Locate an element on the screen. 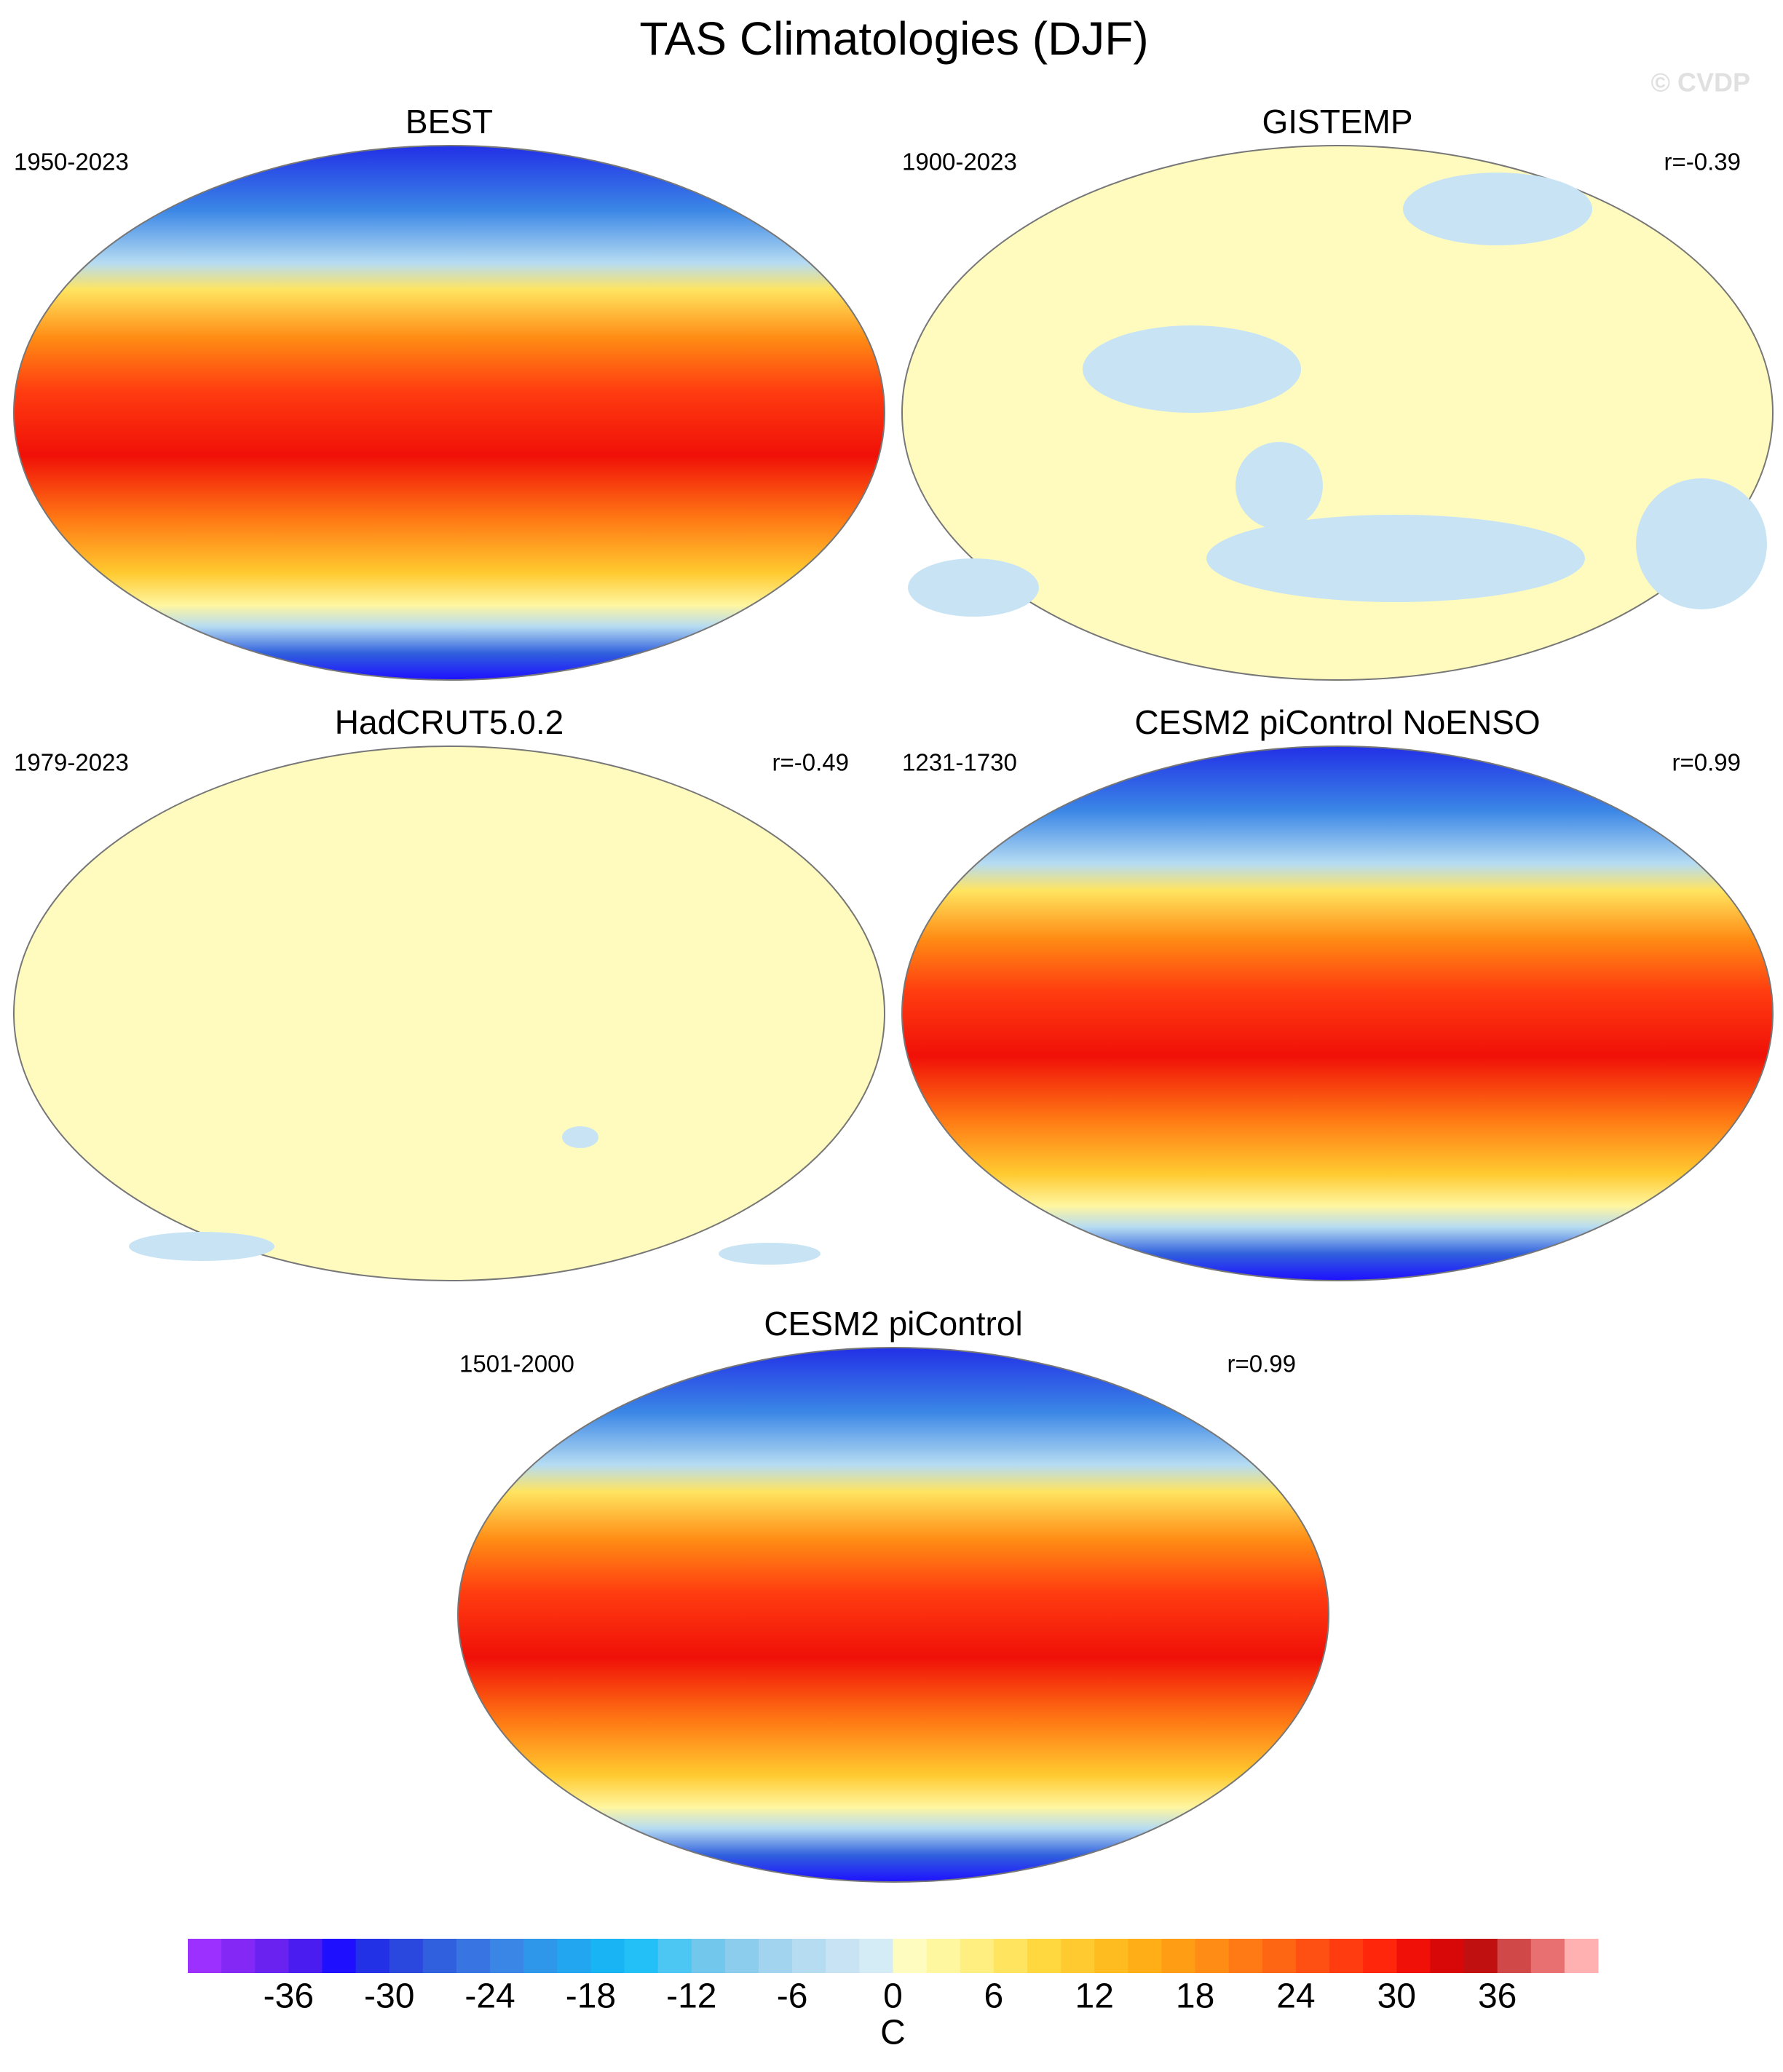 The image size is (1783, 2072). period-label: 1979-2023 is located at coordinates (71, 762).